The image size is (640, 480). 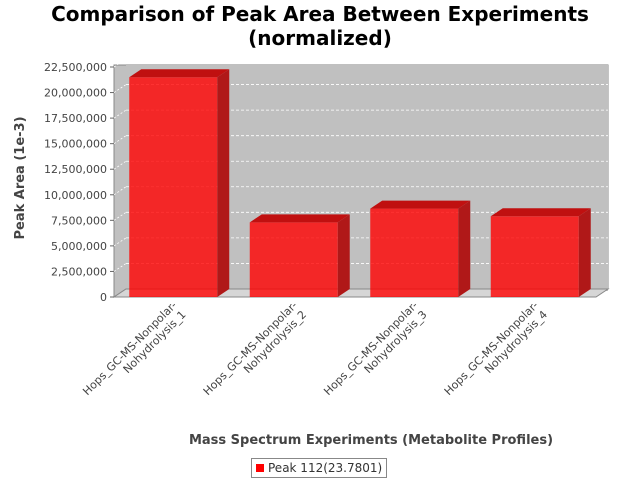 I want to click on y-axis-label: Peak Area (1e-3), so click(x=20, y=177).